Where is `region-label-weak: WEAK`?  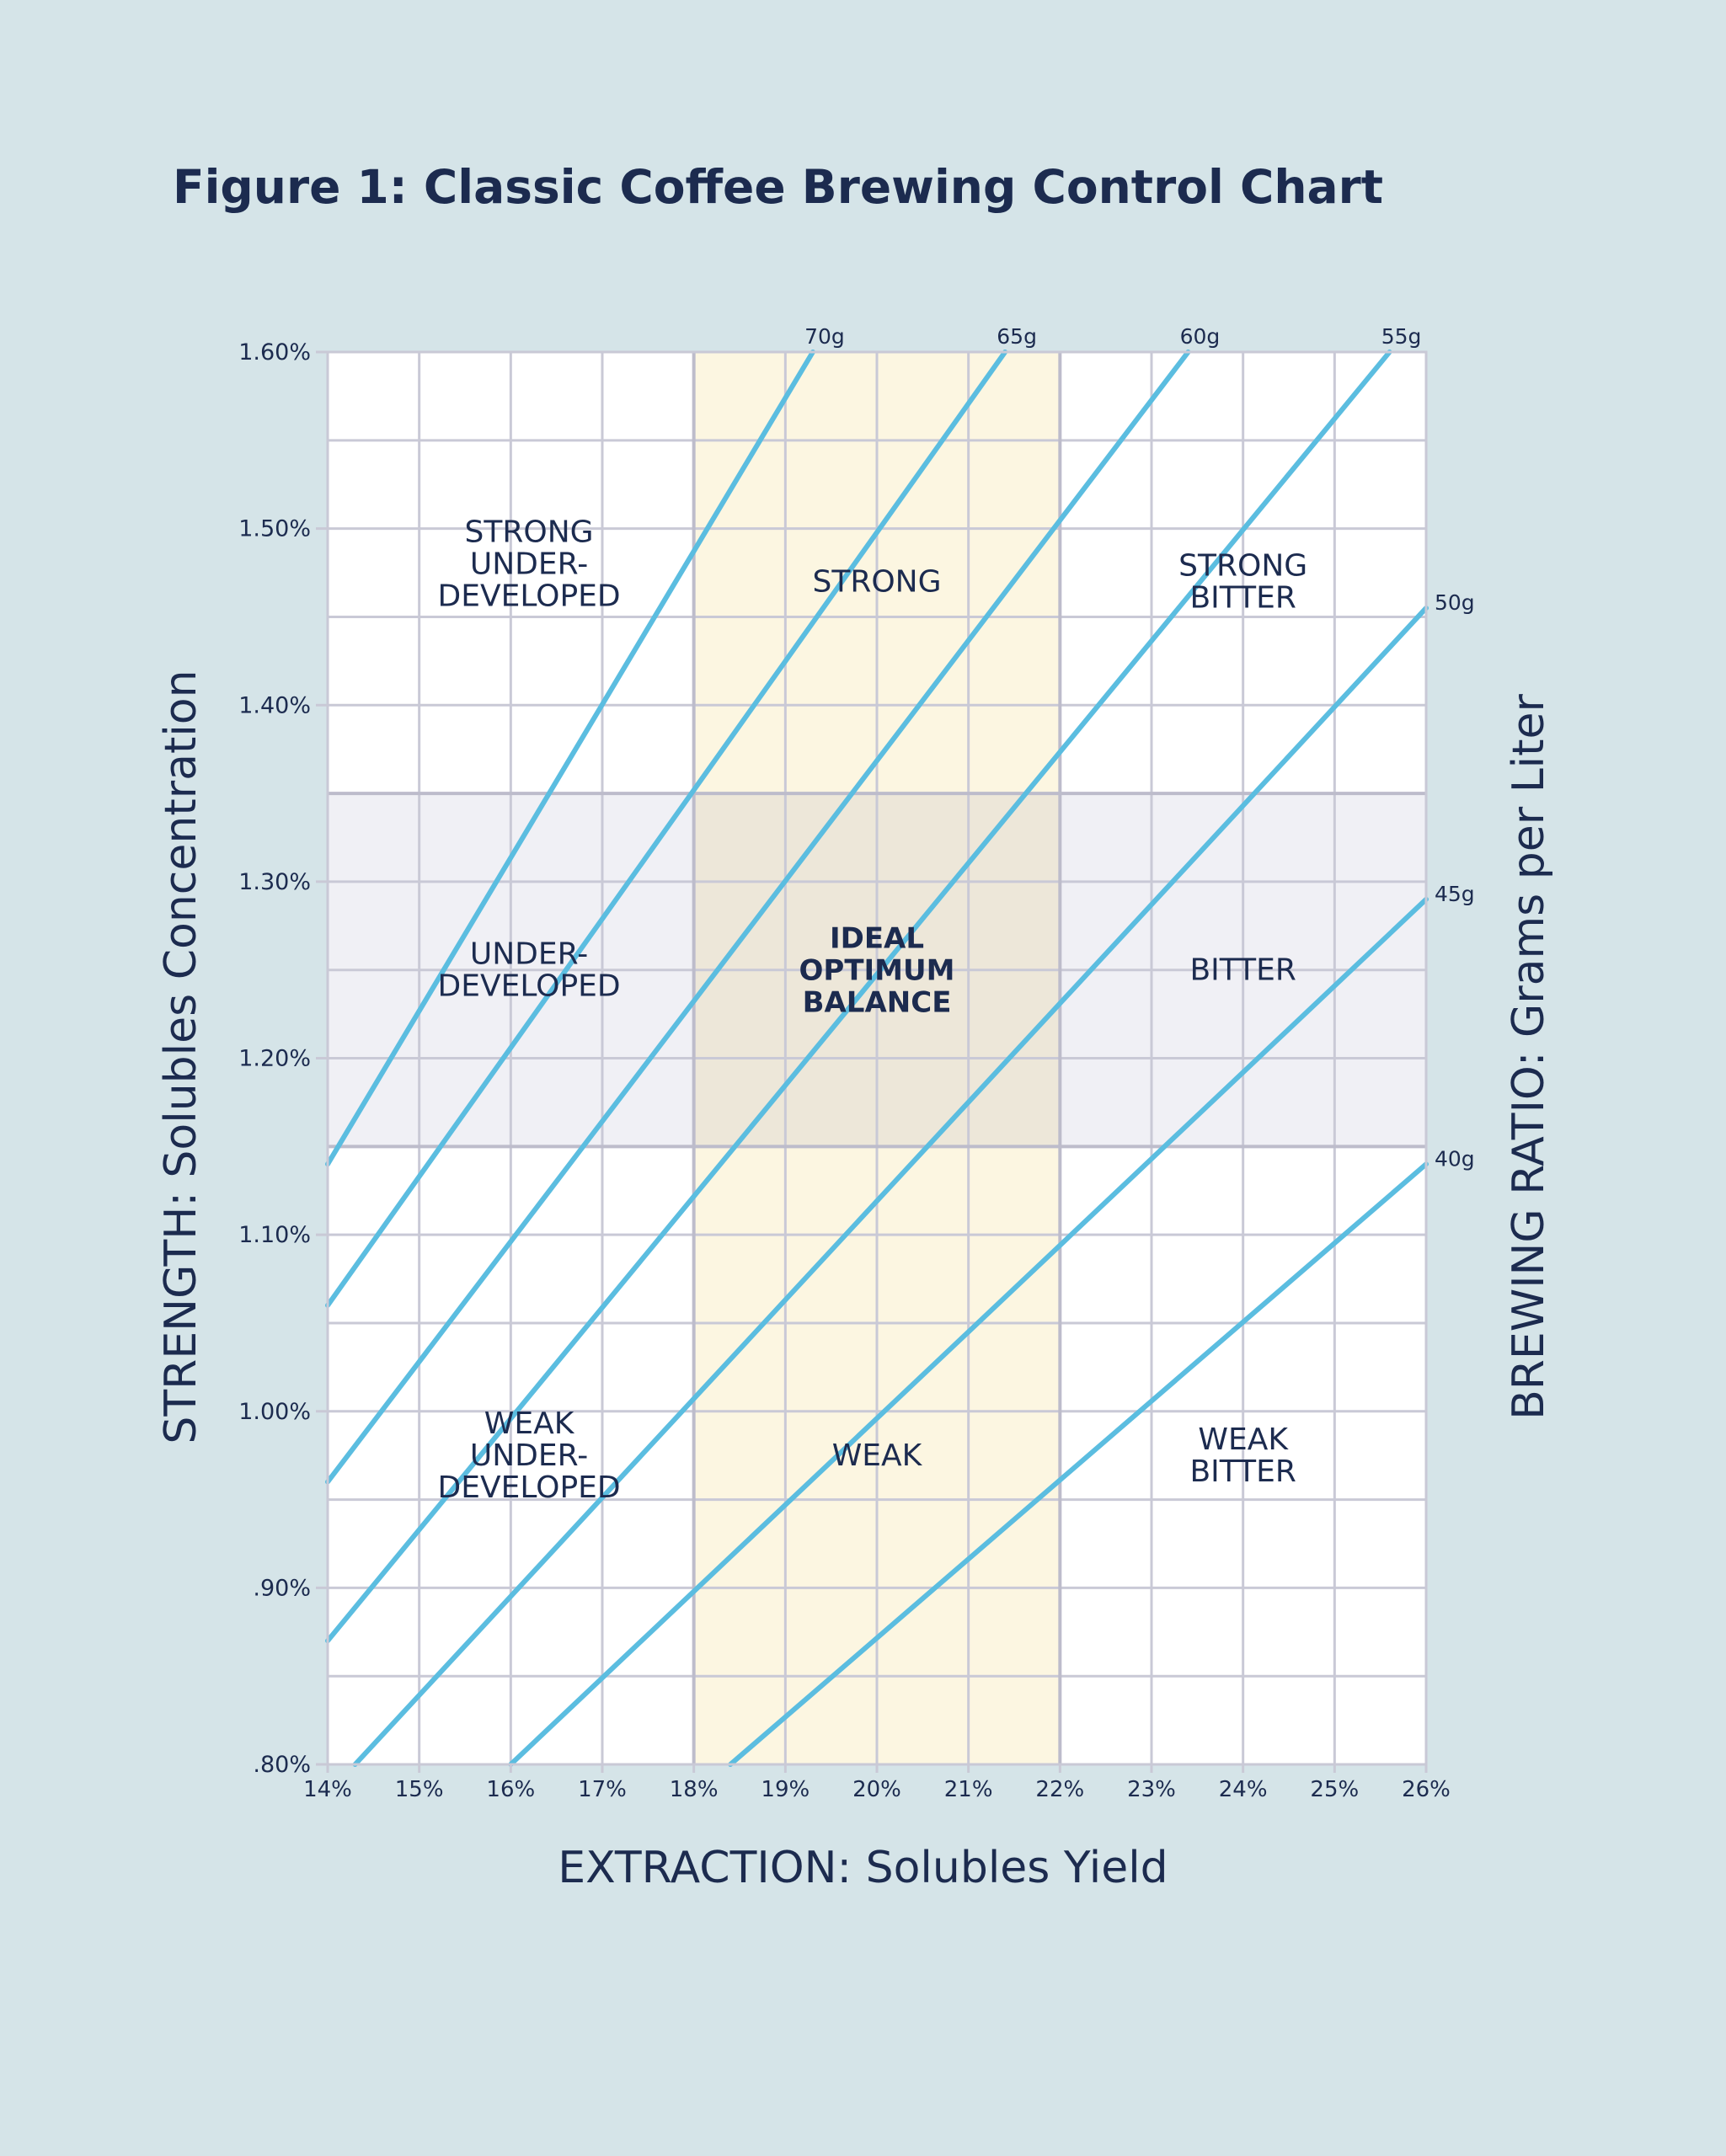
region-label-weak: WEAK is located at coordinates (877, 1455).